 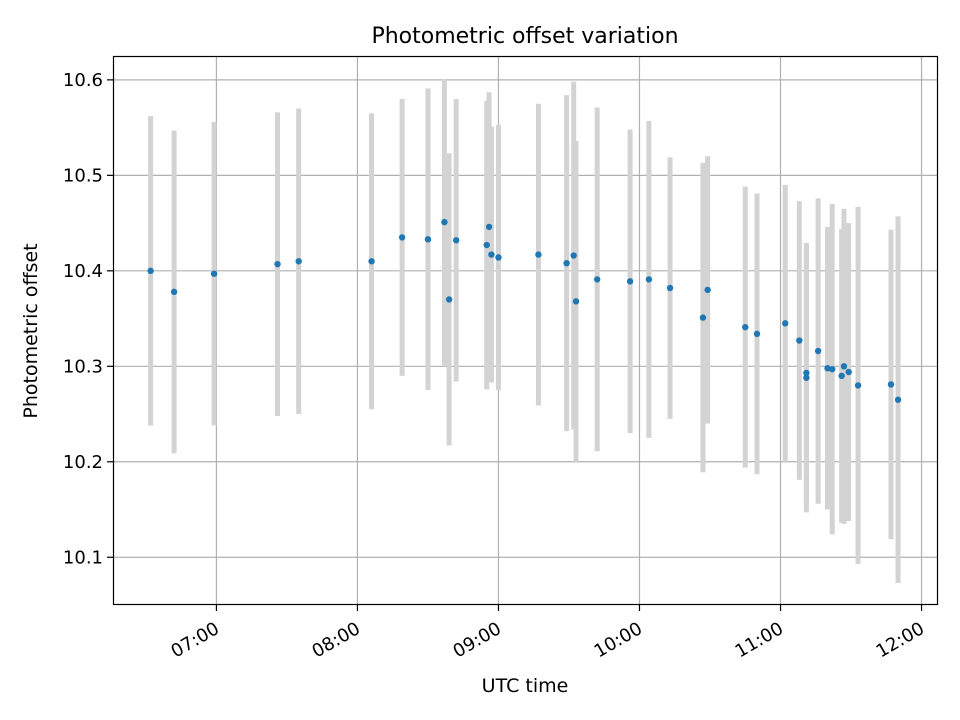 I want to click on y-axis-label: Photometric offset, so click(x=31, y=330).